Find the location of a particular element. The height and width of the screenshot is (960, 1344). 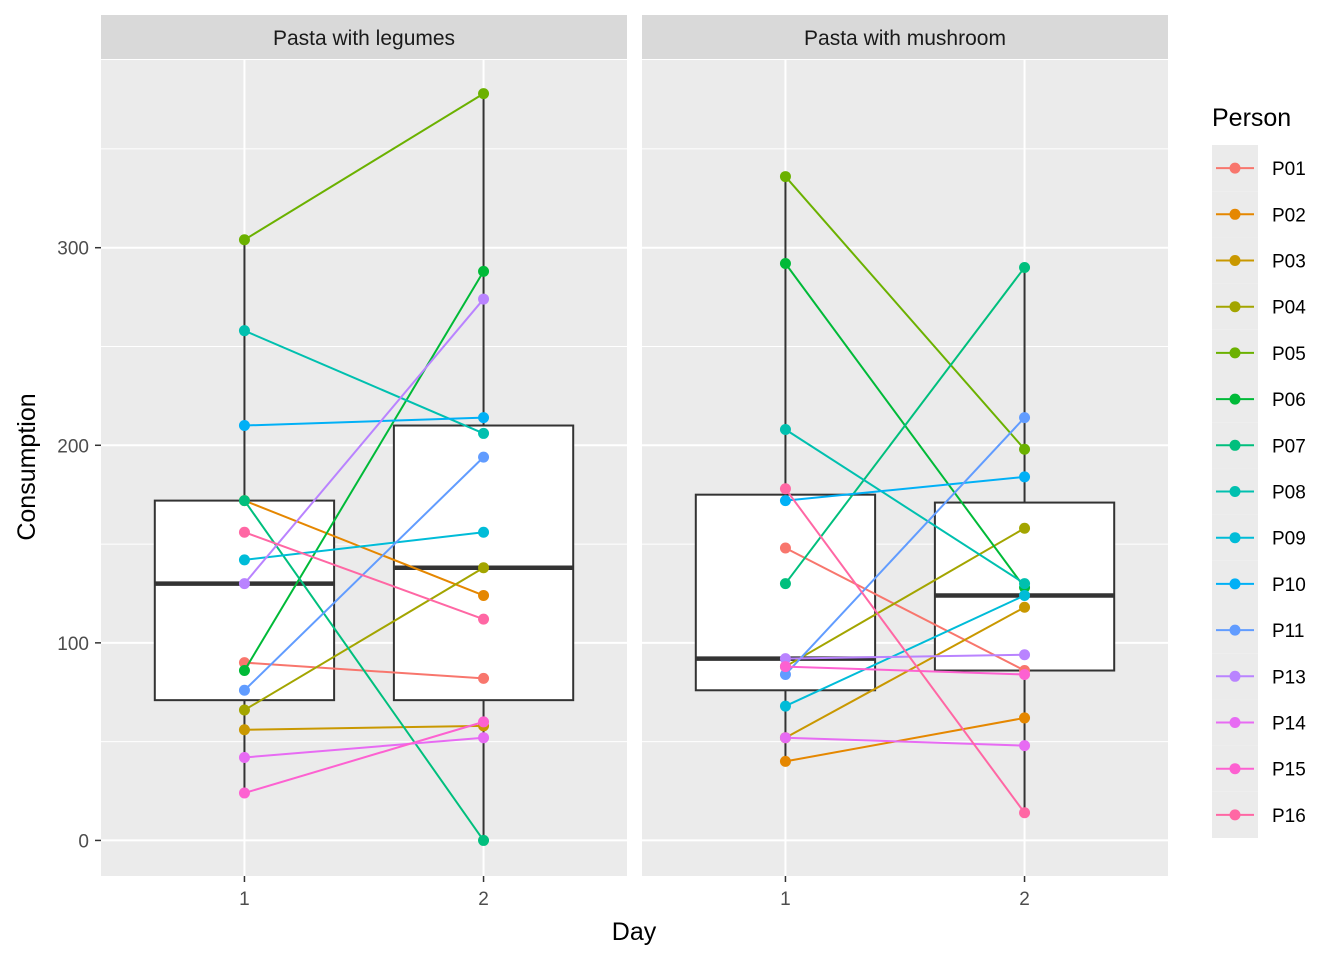

legend-label: P11 is located at coordinates (1288, 631).